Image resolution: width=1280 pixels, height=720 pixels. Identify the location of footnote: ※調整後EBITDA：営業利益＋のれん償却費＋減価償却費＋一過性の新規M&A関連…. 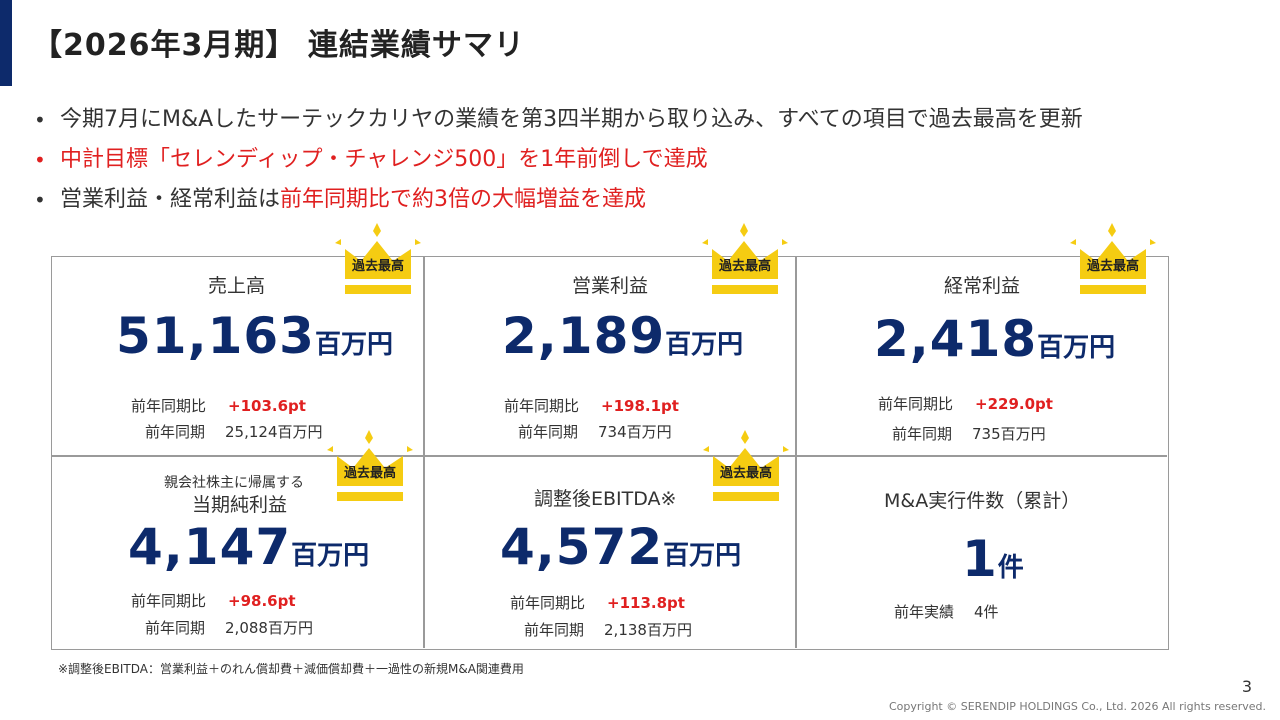
(291, 669).